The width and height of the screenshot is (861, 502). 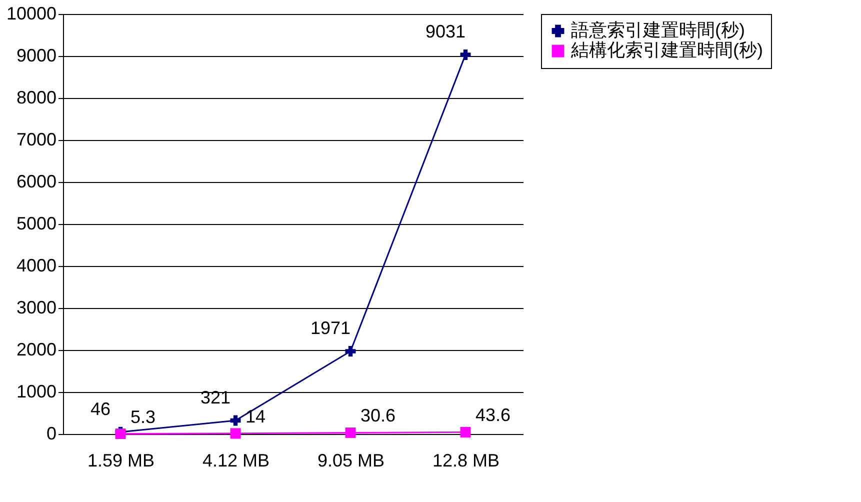 I want to click on y-tick-label: 9000, so click(x=36, y=56).